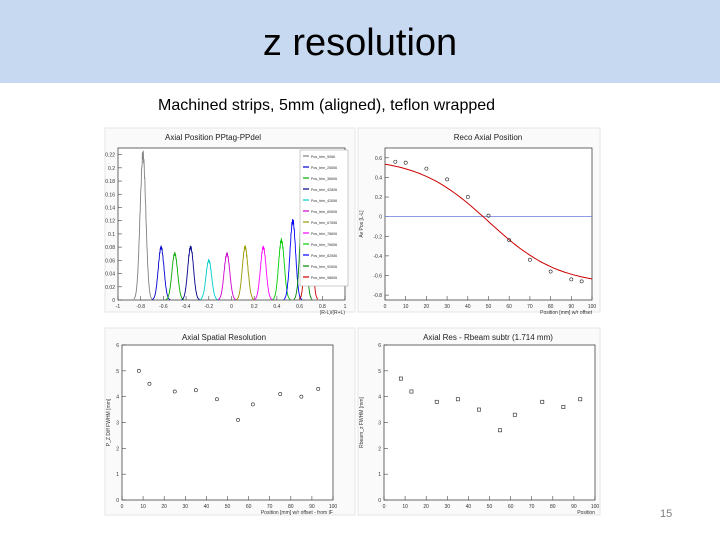  What do you see at coordinates (377, 257) in the screenshot?
I see `y-tick-label: -0.4` at bounding box center [377, 257].